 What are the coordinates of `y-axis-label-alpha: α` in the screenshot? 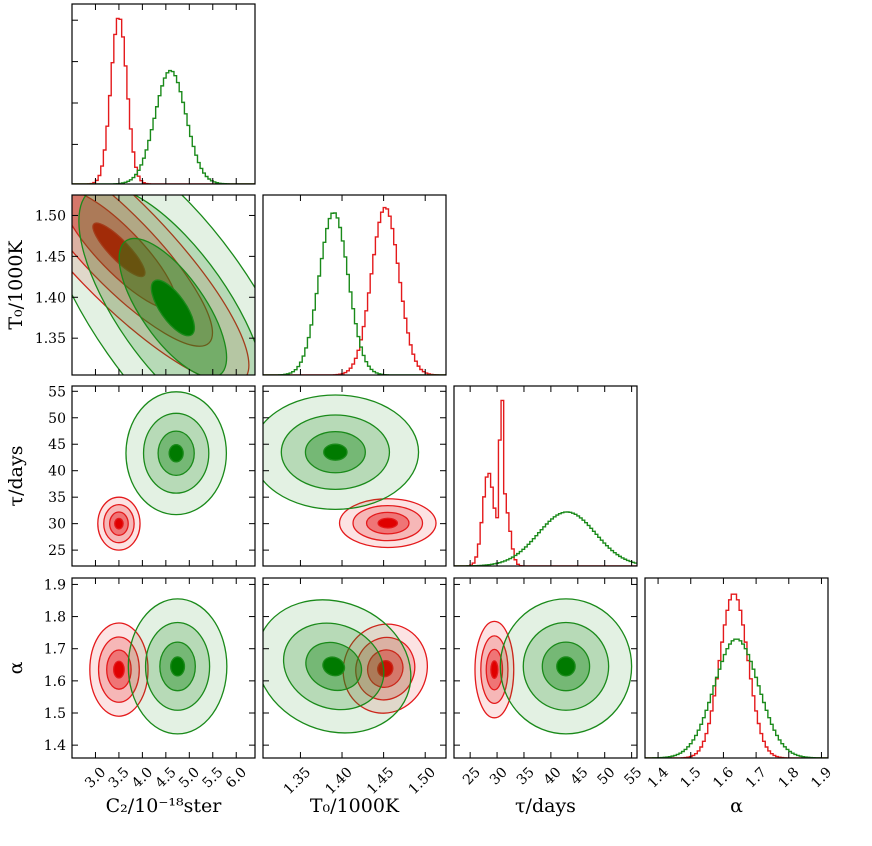 It's located at (16, 667).